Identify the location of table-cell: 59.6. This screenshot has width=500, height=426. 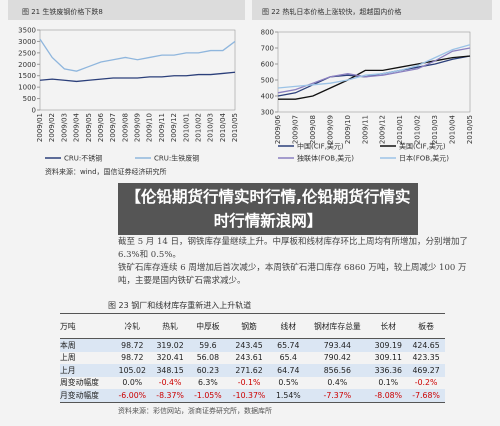
(207, 345).